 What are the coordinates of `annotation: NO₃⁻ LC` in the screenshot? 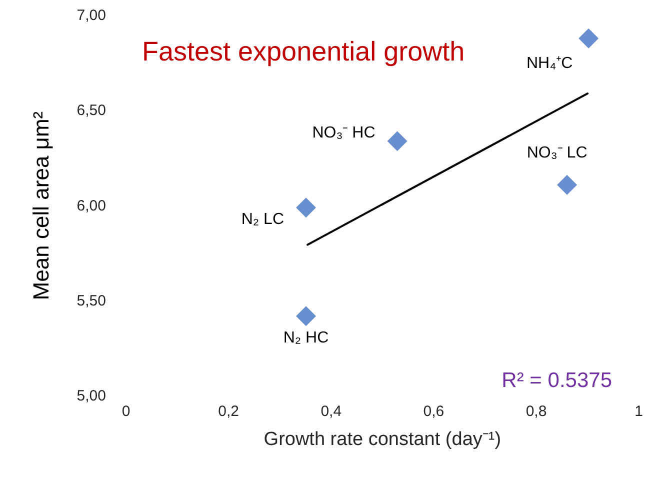 It's located at (557, 153).